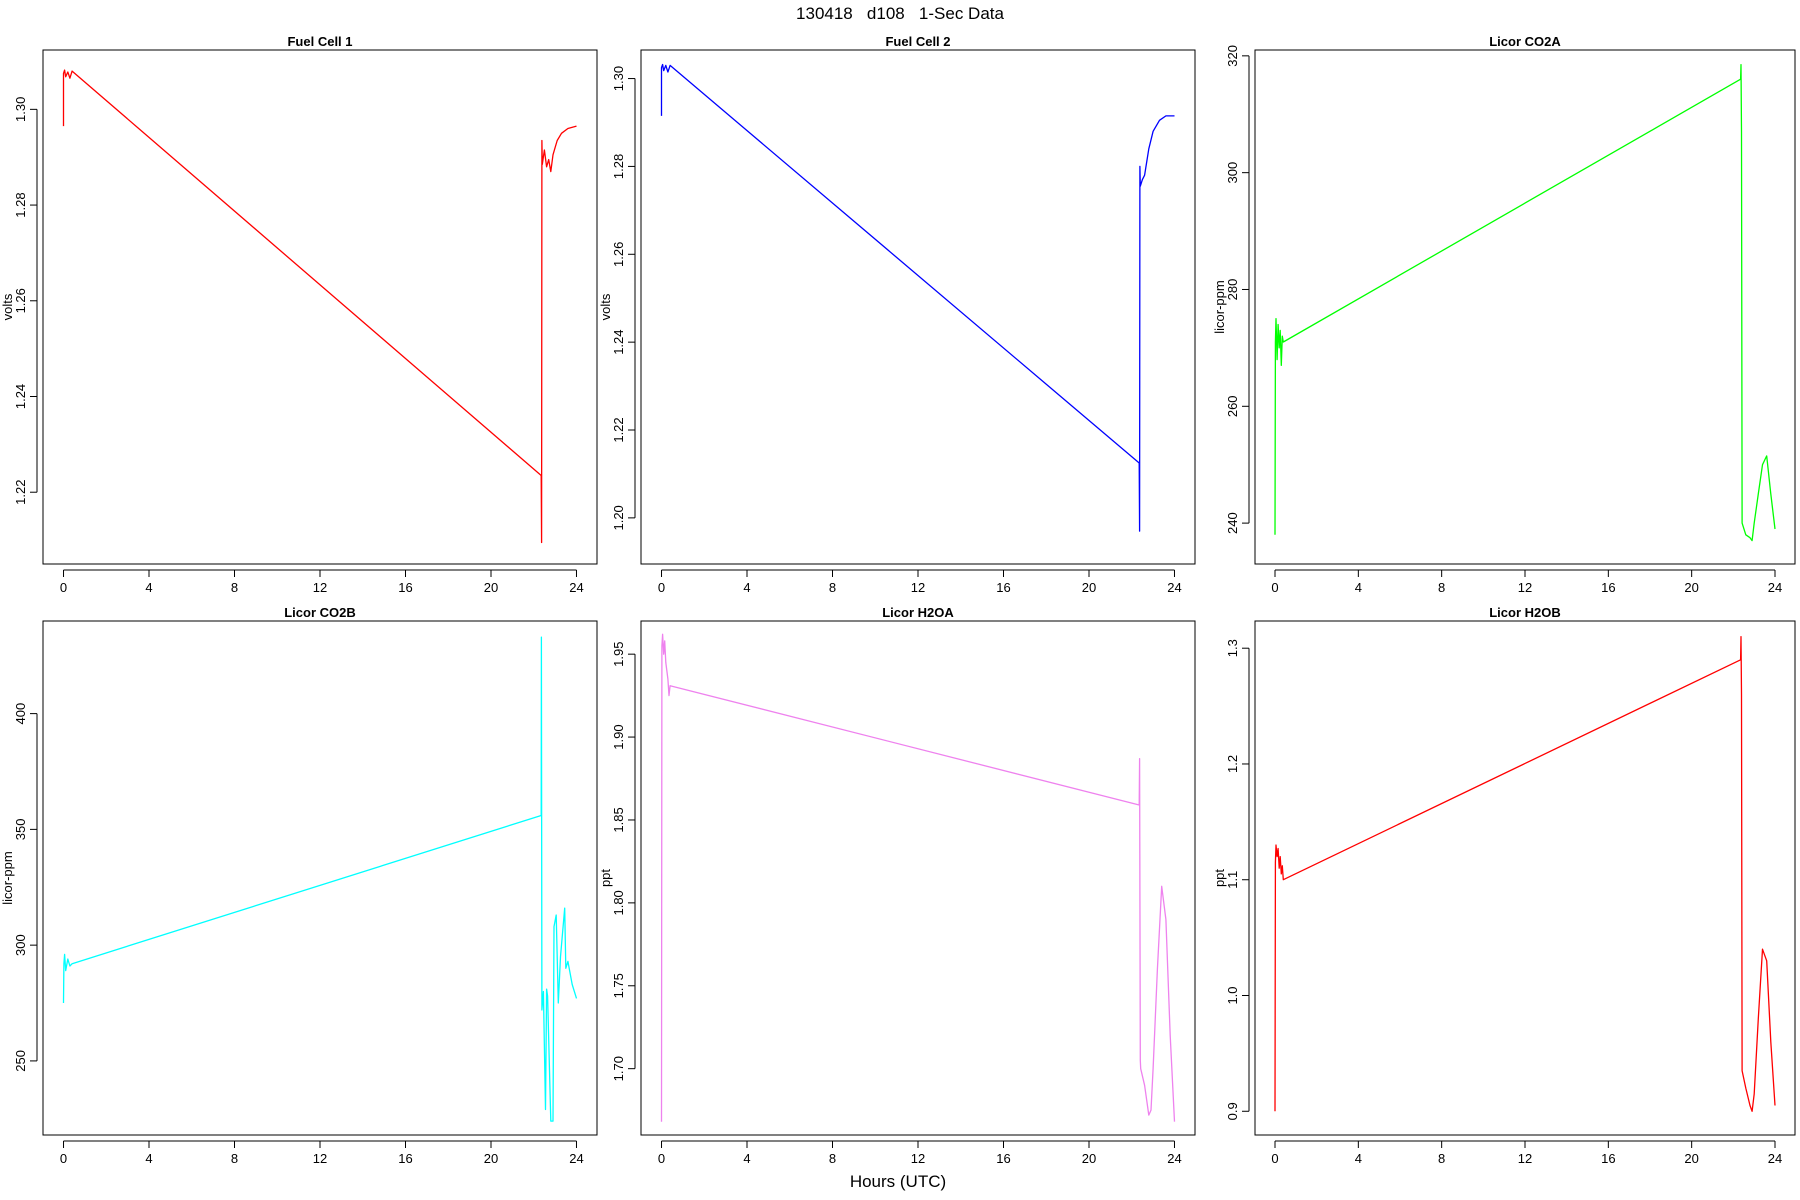 The image size is (1800, 1200). I want to click on y-tick-label: 1.3, so click(1232, 648).